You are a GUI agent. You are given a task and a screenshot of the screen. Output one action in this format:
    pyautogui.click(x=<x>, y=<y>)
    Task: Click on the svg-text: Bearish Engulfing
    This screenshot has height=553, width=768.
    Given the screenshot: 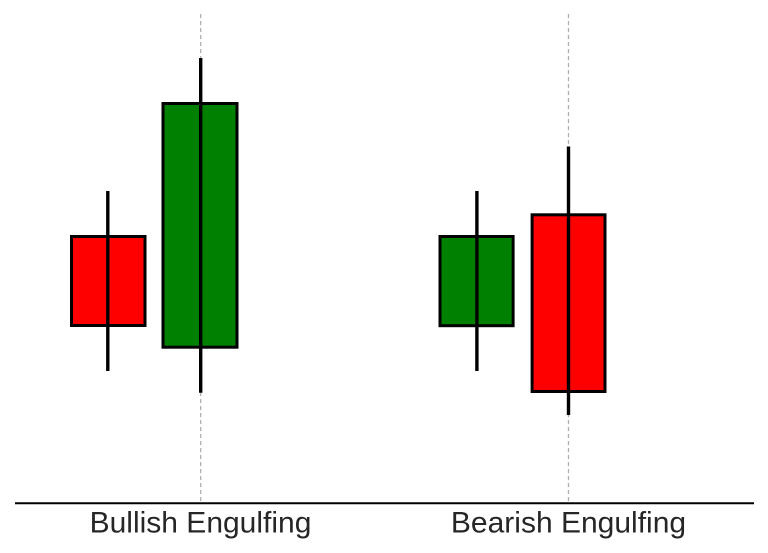 What is the action you would take?
    pyautogui.click(x=568, y=523)
    